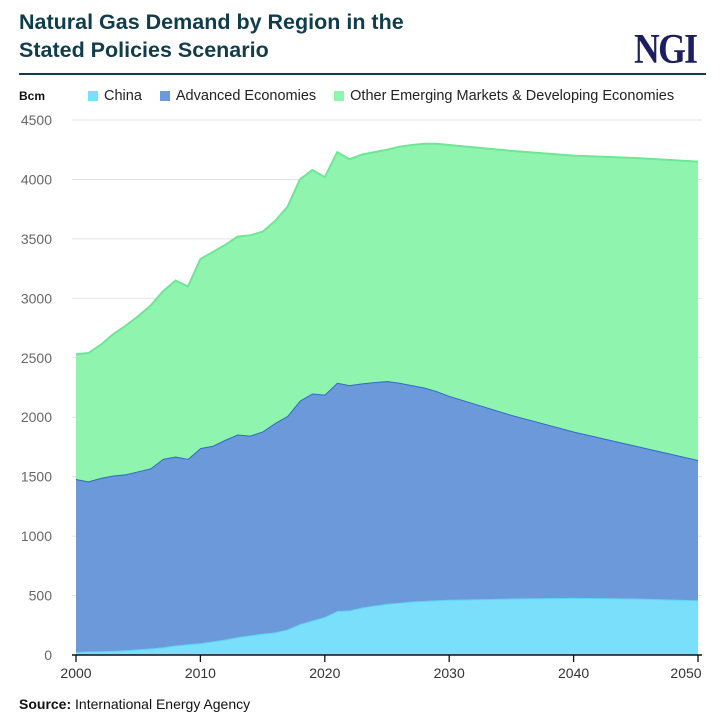  I want to click on title-line-2: Stated Policies Scenario, so click(144, 50).